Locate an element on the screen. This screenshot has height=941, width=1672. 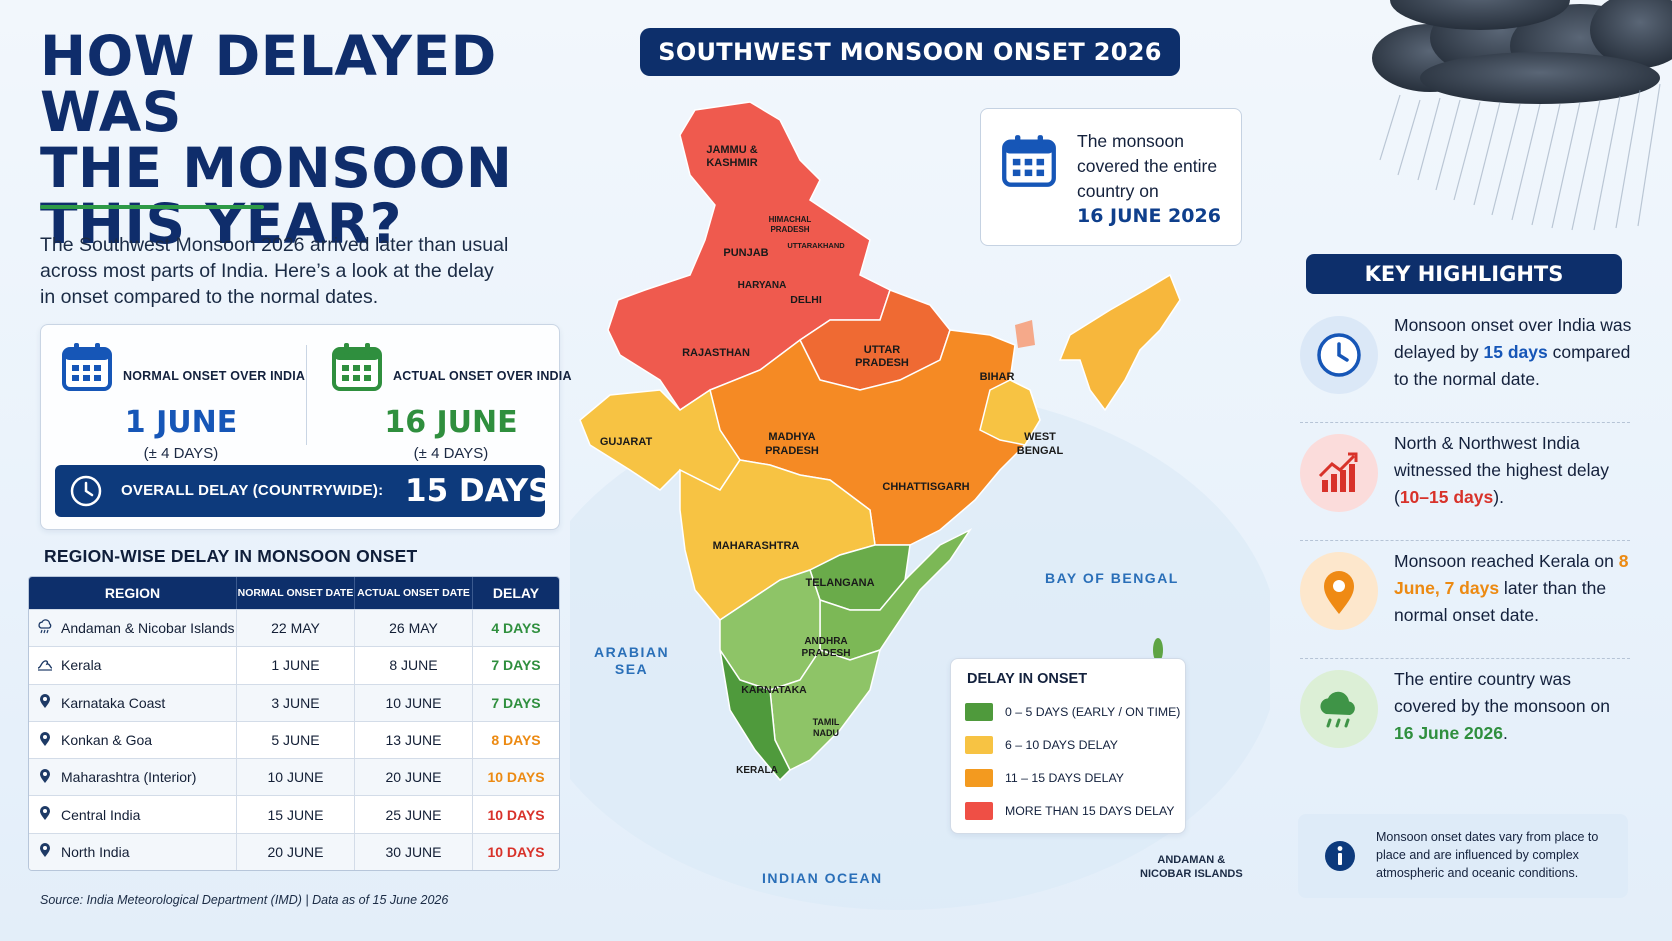
cell-normal-onset: 20 JUNE is located at coordinates (296, 851).